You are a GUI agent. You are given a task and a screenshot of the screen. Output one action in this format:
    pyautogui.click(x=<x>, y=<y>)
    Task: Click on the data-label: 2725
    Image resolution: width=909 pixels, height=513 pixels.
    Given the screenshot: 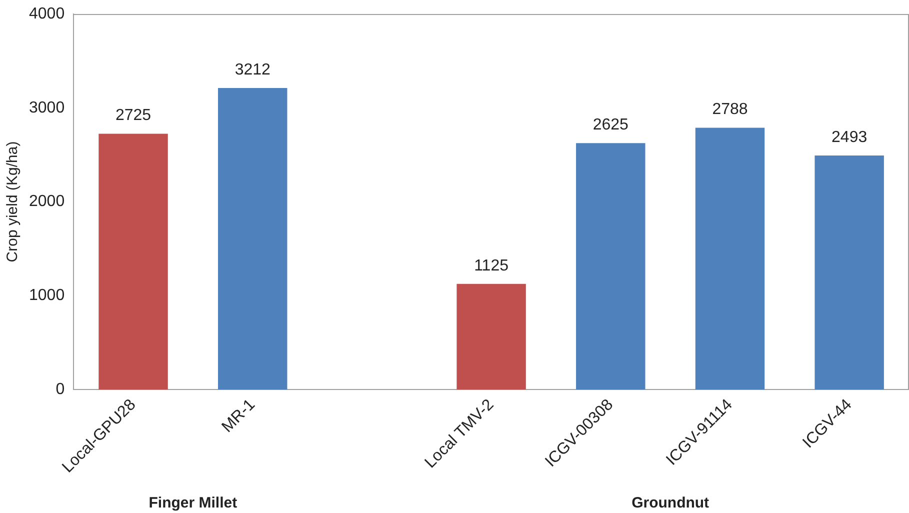 What is the action you would take?
    pyautogui.click(x=133, y=115)
    